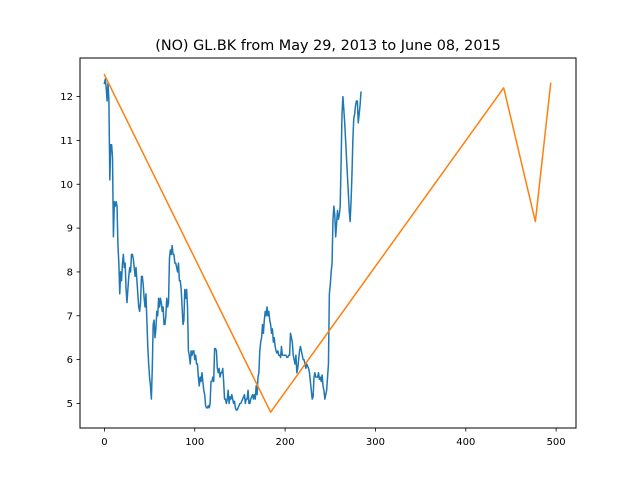  I want to click on y-tick-label: 5, so click(70, 404).